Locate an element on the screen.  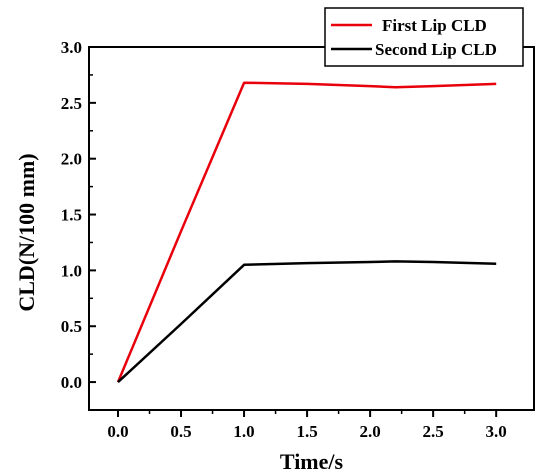
legend-label-second-lip: Second Lip CLD is located at coordinates (436, 49).